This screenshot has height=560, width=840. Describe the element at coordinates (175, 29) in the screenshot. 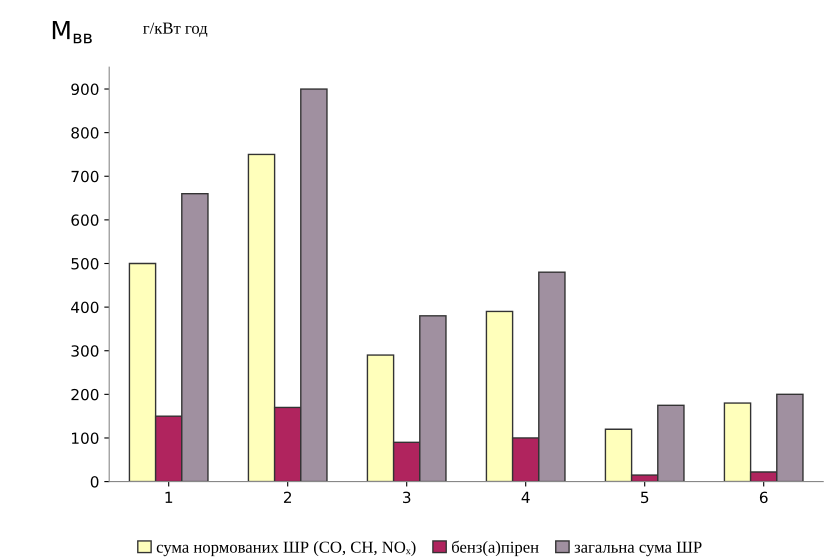

I see `y-axis-title: г/кВт год` at that location.